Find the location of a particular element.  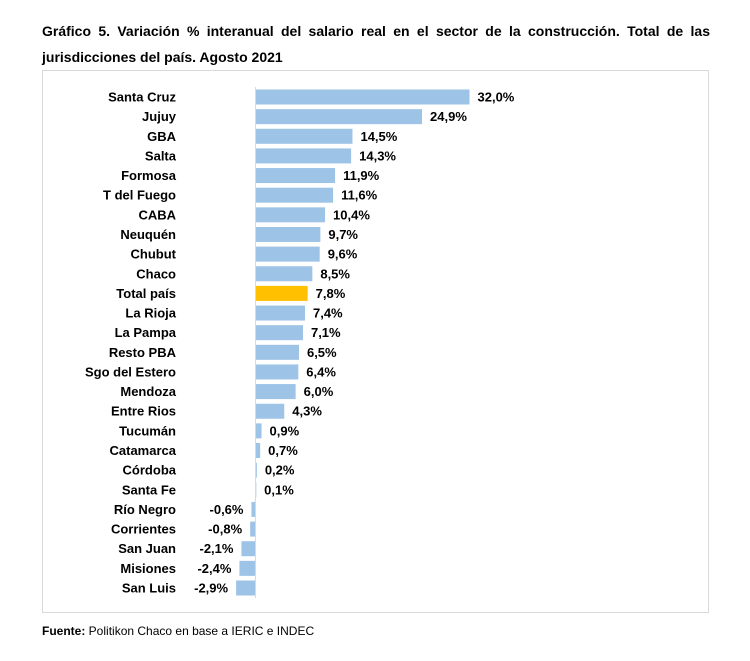

data-label: 14,5% is located at coordinates (378, 136).